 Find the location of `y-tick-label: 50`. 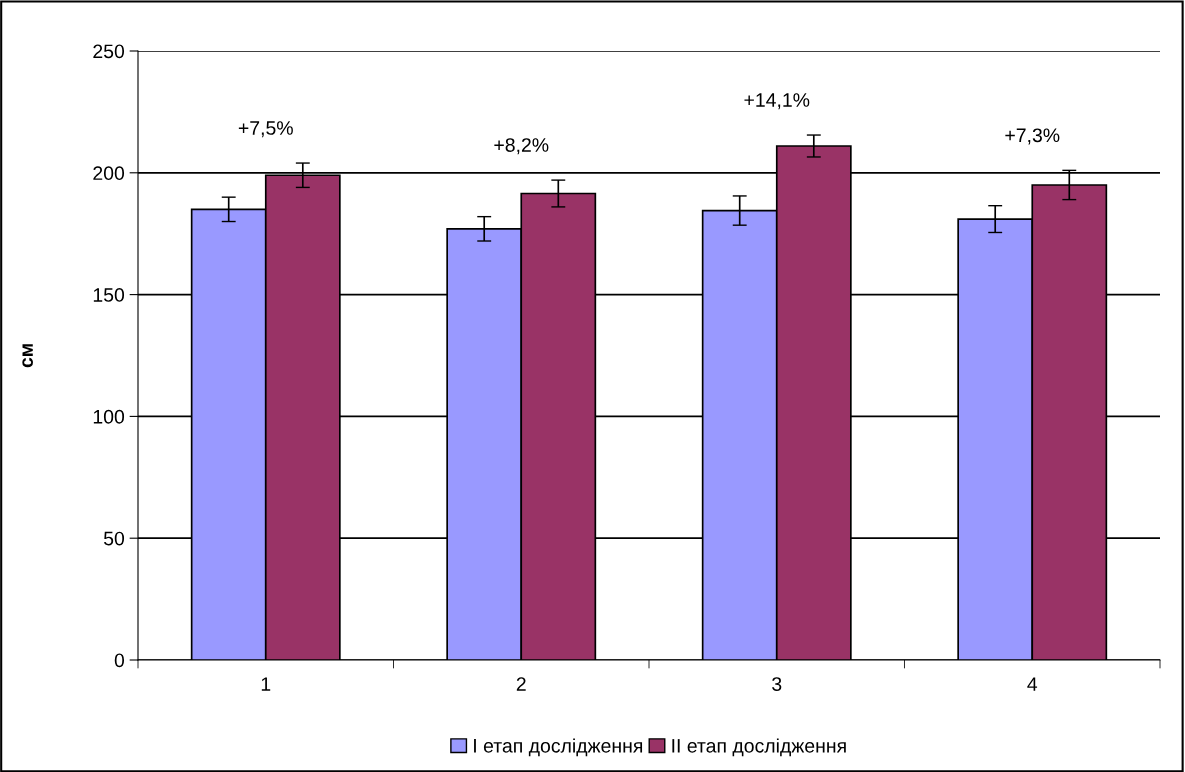

y-tick-label: 50 is located at coordinates (114, 538).